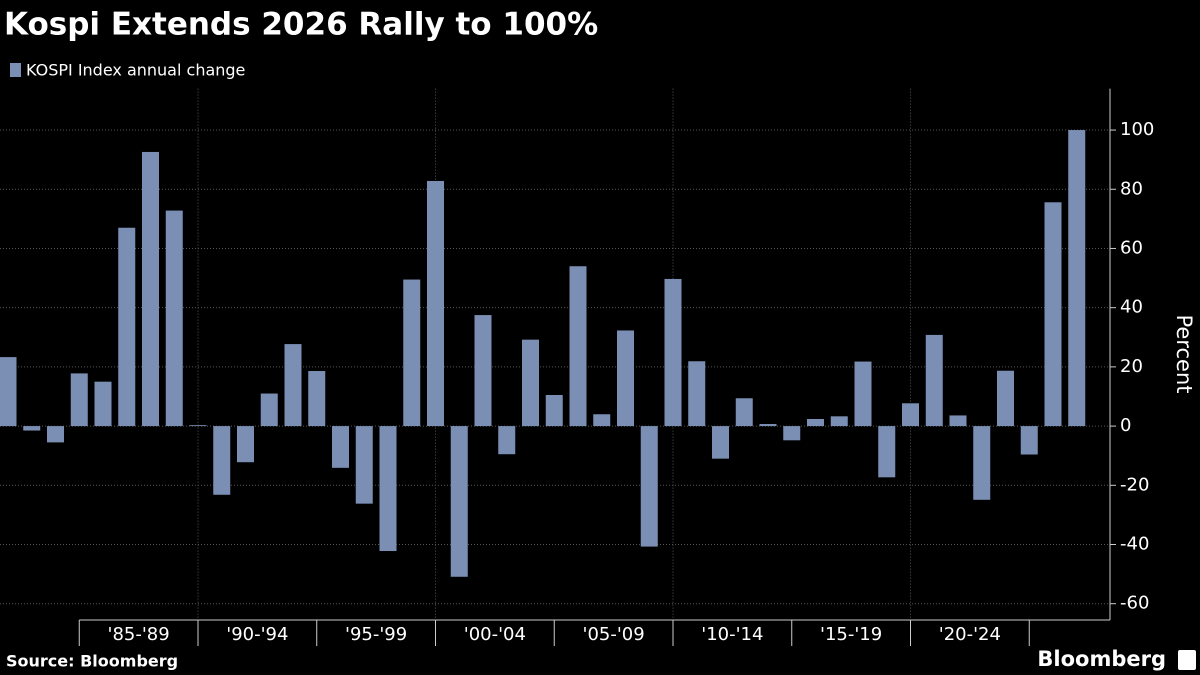 This screenshot has height=675, width=1200. What do you see at coordinates (1134, 603) in the screenshot?
I see `y-tick-label: -60` at bounding box center [1134, 603].